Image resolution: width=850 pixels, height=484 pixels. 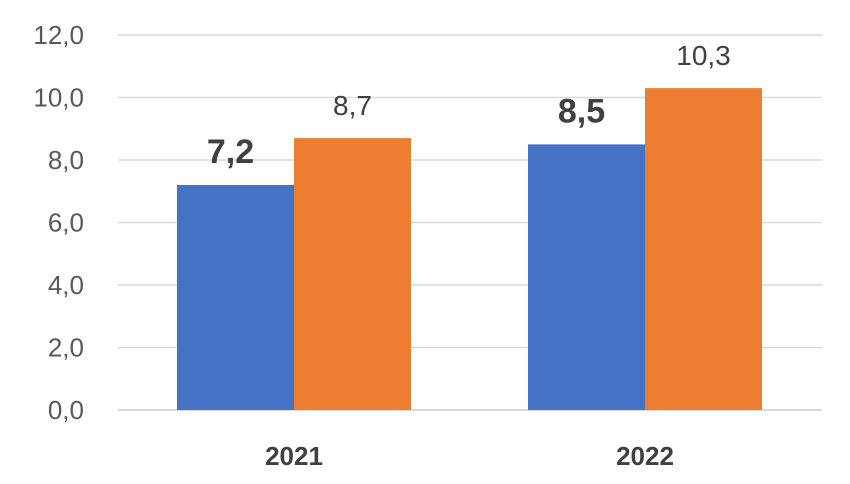 I want to click on y-tick-label: 2,0, so click(x=66, y=348).